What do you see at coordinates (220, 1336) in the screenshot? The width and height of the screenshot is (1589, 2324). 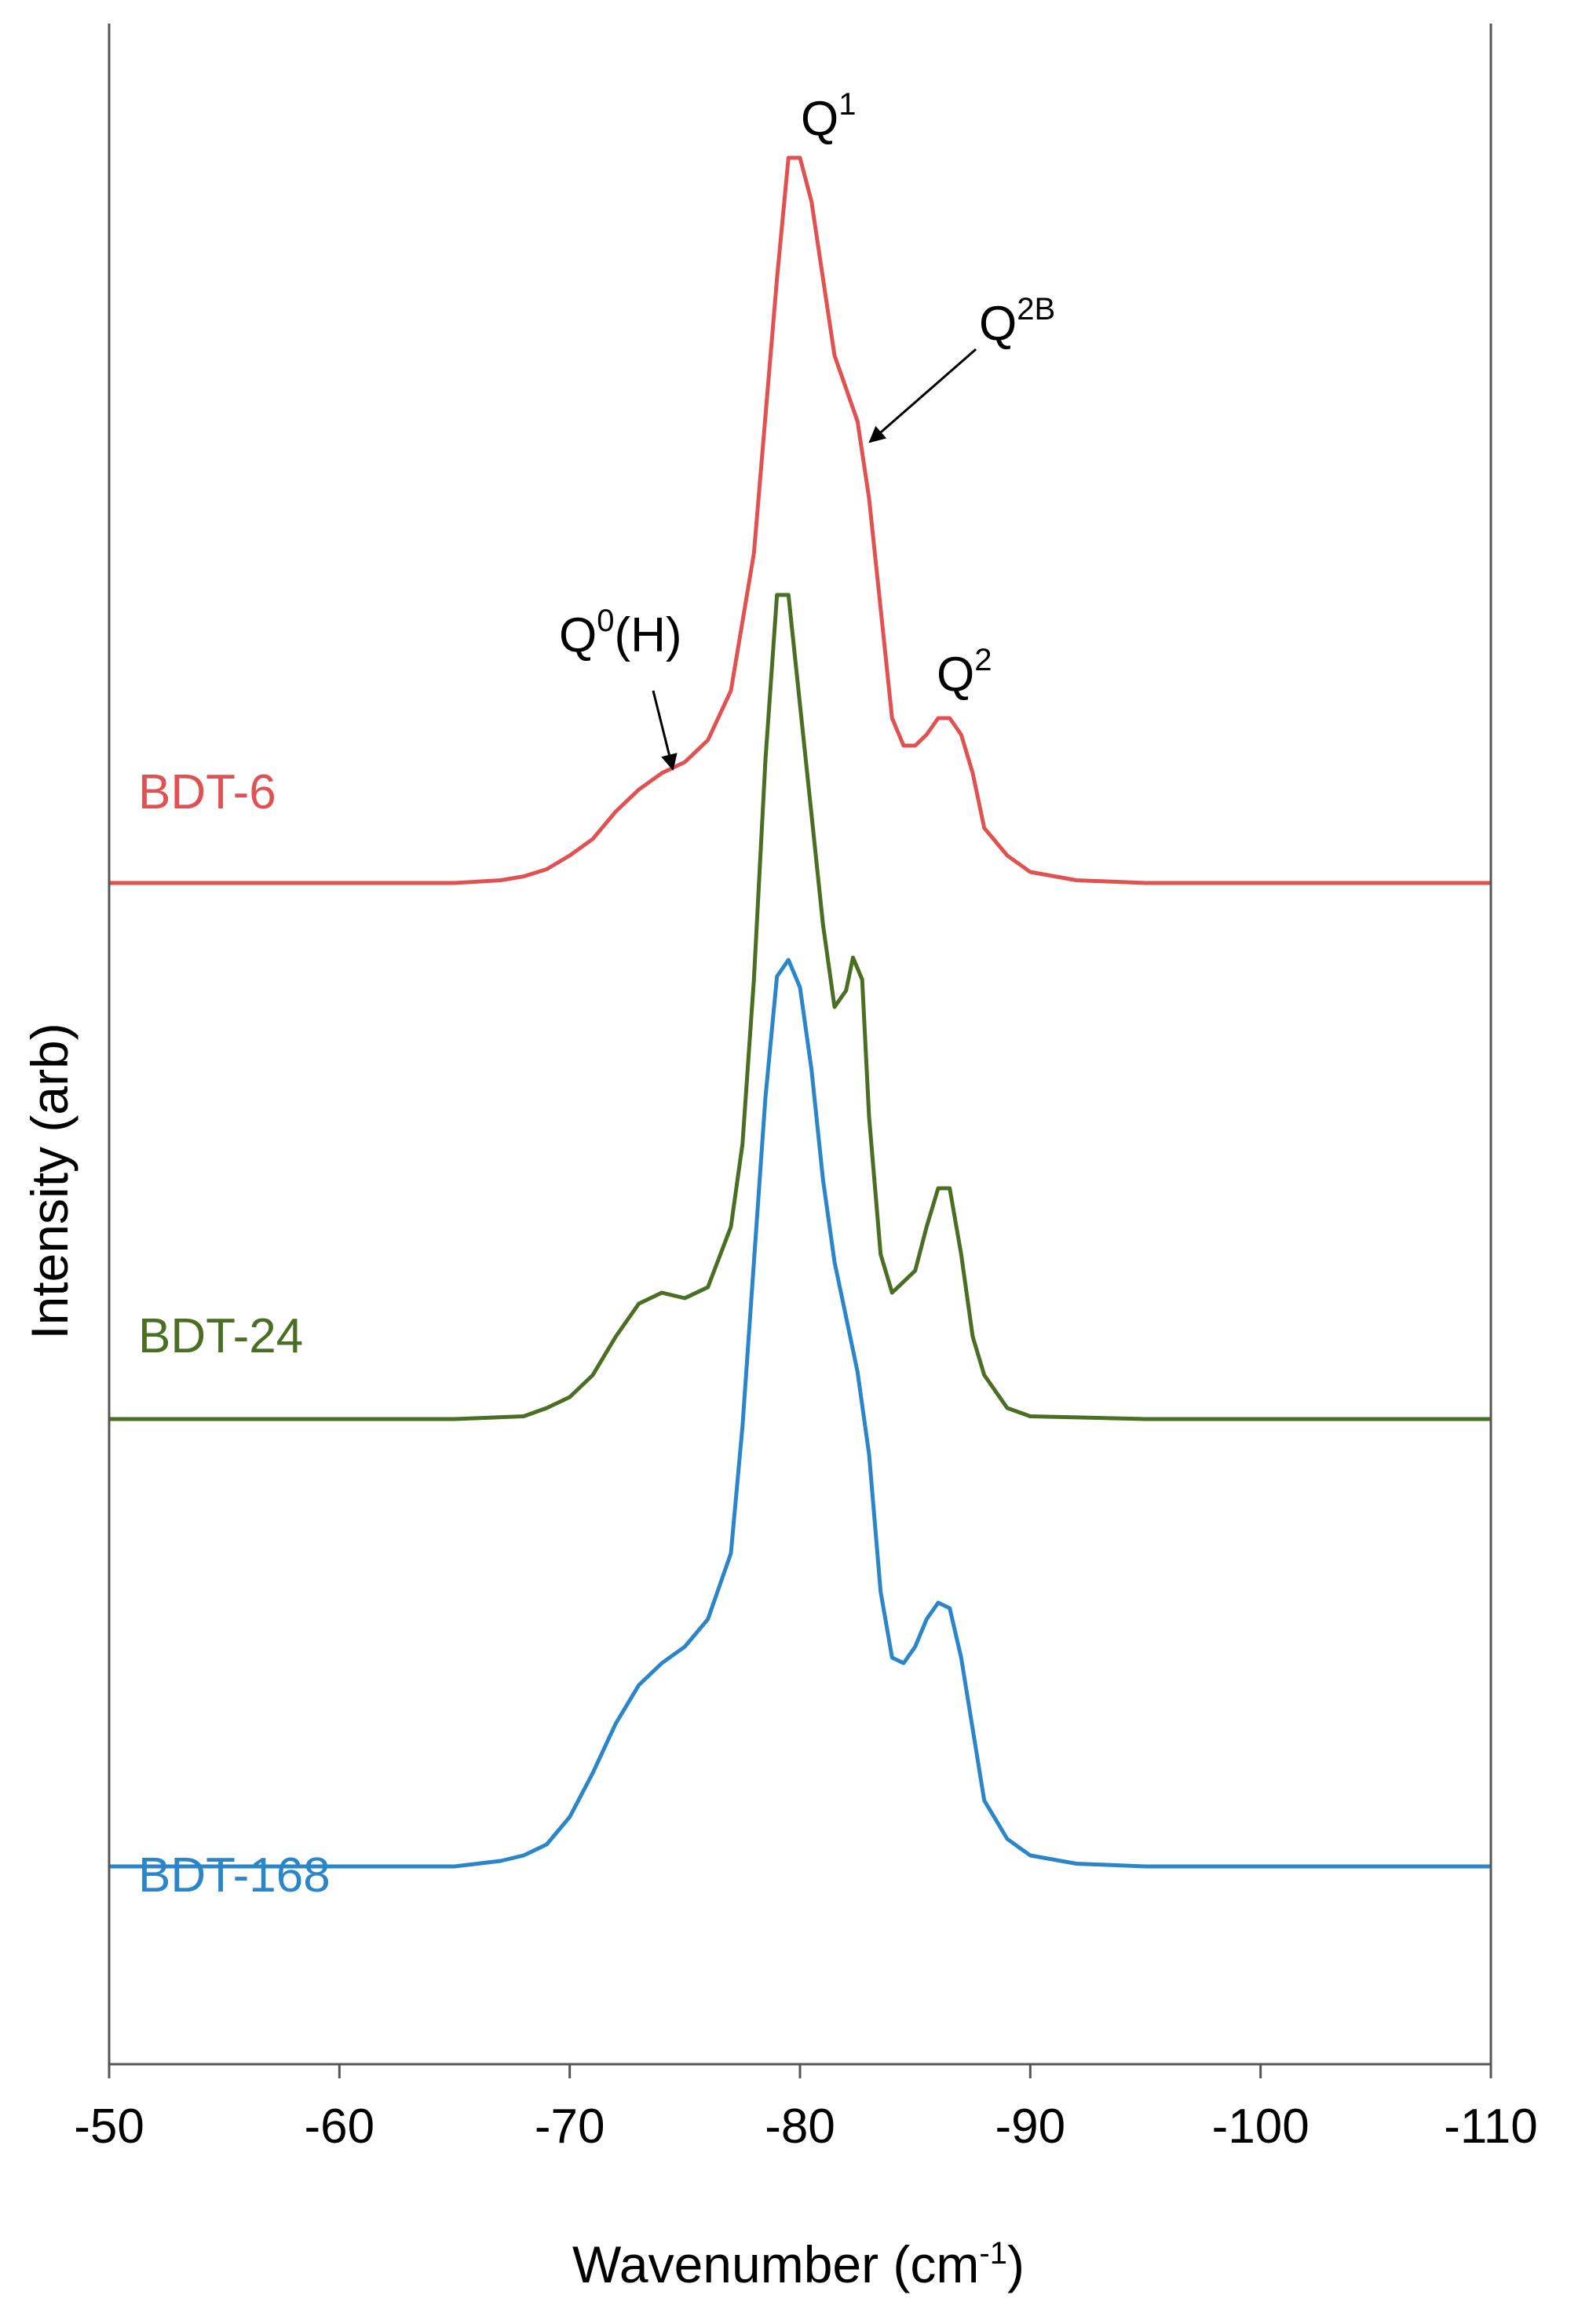 I see `series-label-bdt-24: BDT-24` at bounding box center [220, 1336].